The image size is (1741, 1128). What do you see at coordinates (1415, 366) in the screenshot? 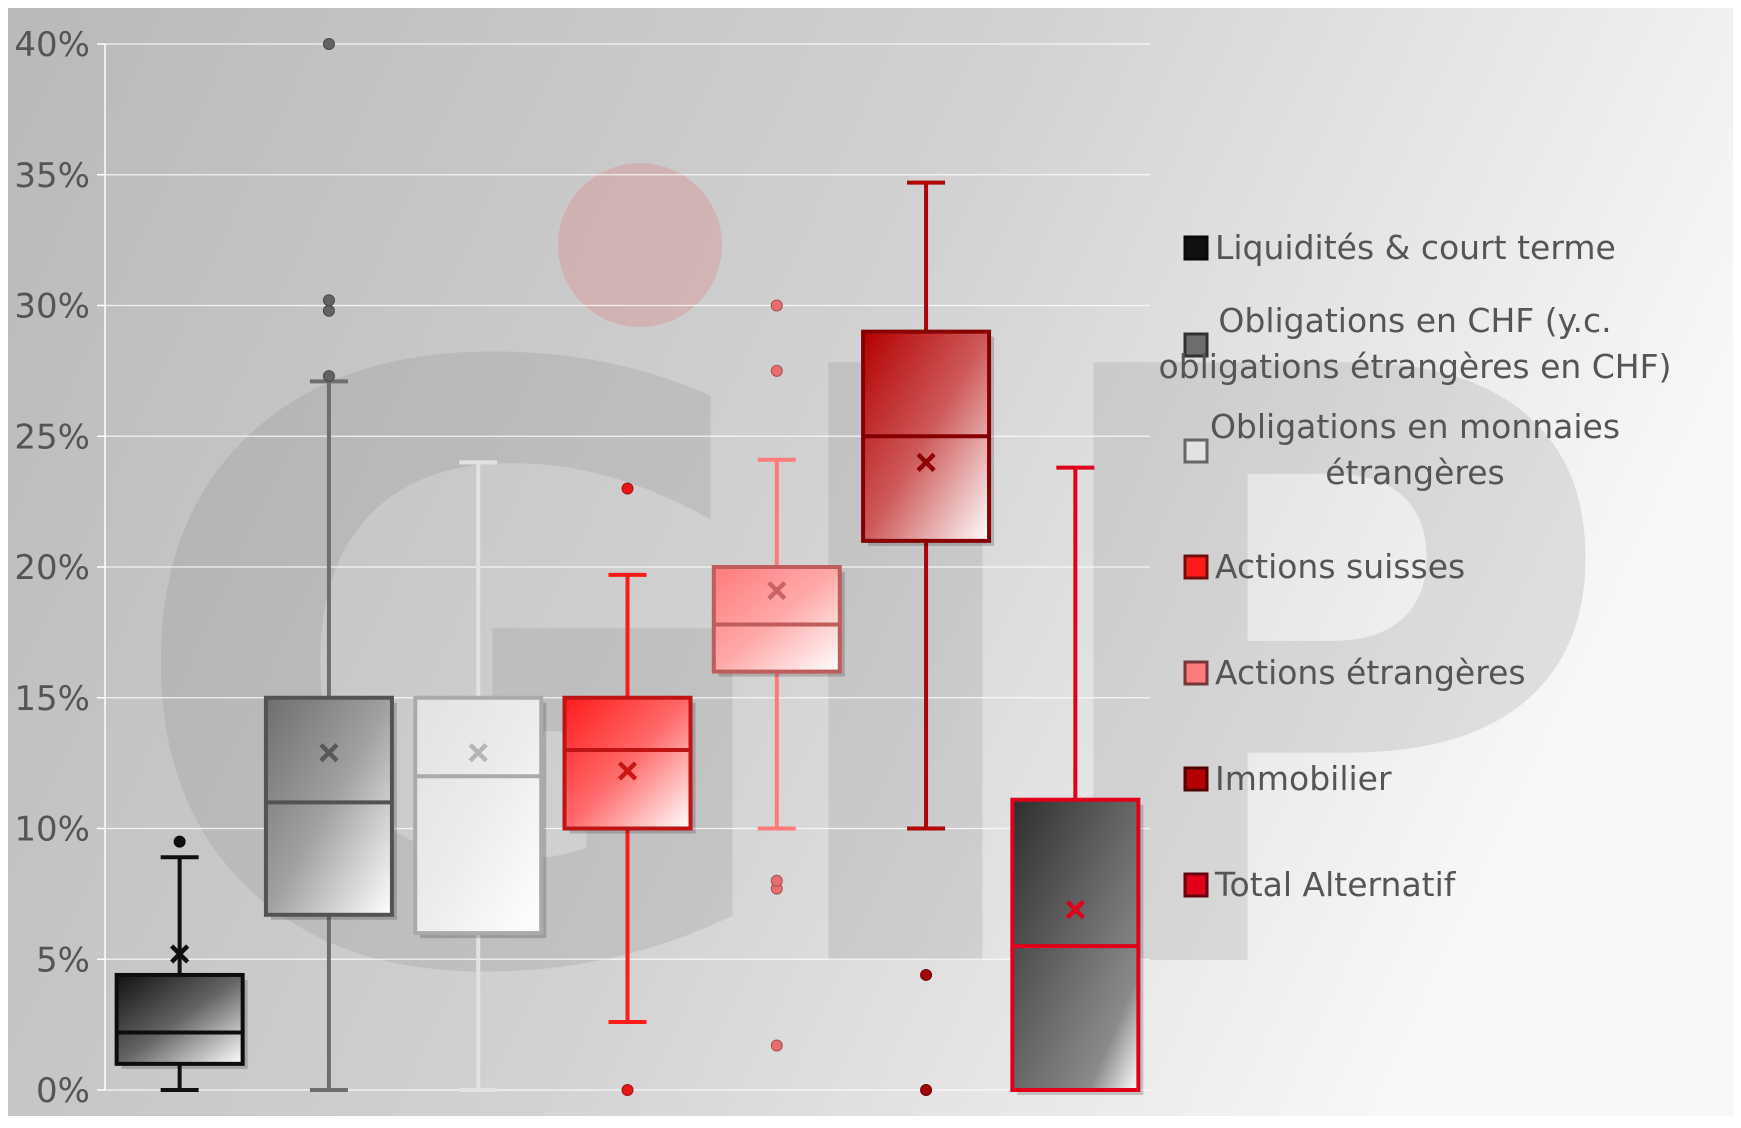
I see `legend-label: obligations étrangères en CHF)` at bounding box center [1415, 366].